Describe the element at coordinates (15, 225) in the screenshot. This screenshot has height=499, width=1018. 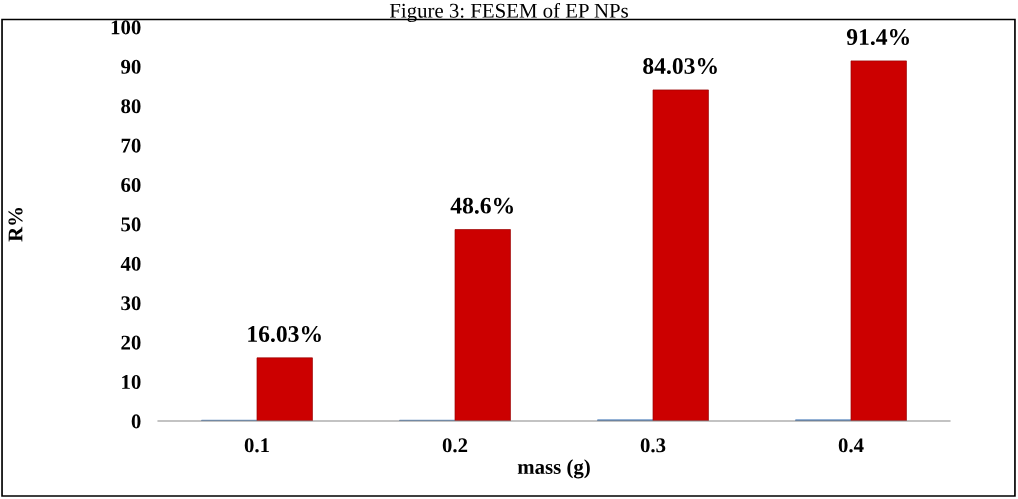
I see `y-axis-title: R%` at that location.